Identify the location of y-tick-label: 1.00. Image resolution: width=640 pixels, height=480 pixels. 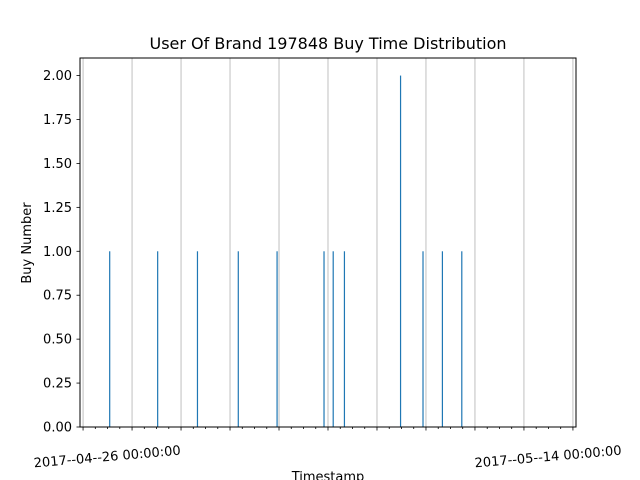
(57, 252).